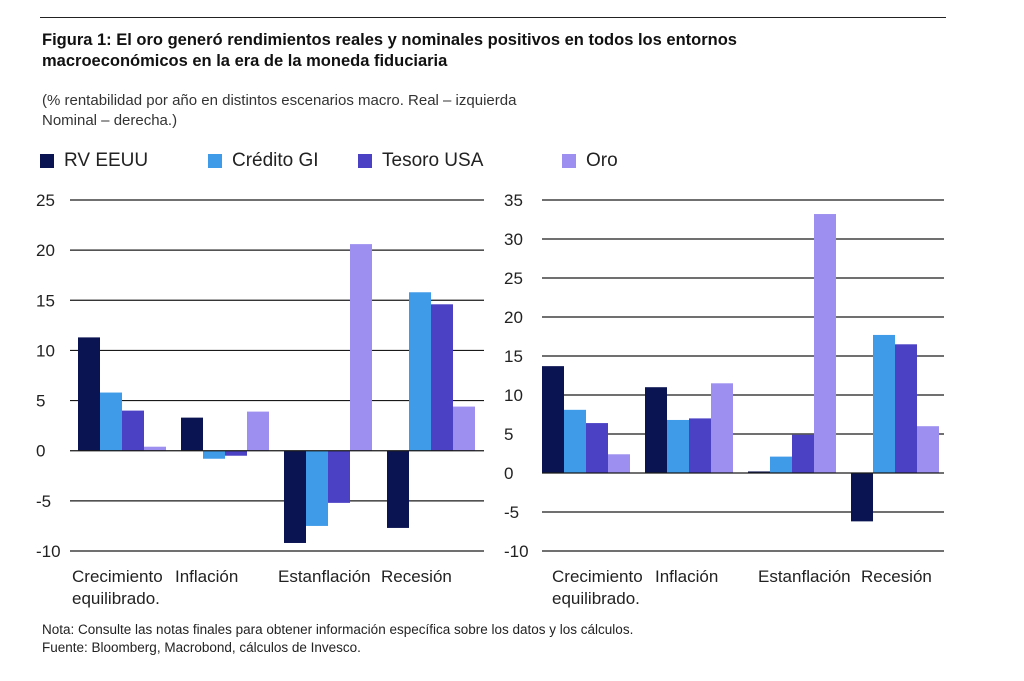 This screenshot has width=1024, height=681. I want to click on y-tick-label: 30, so click(513, 239).